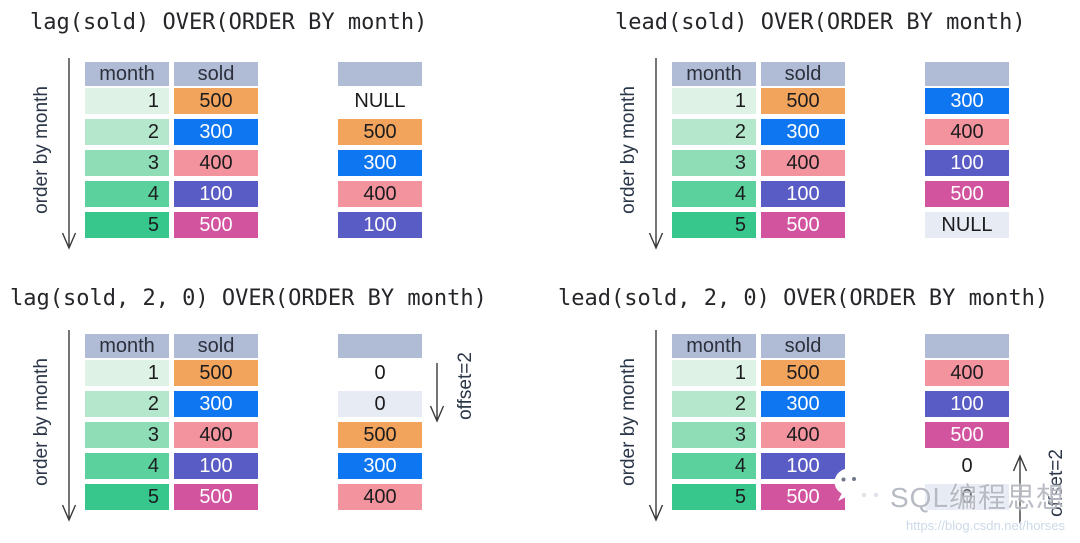  What do you see at coordinates (229, 22) in the screenshot?
I see `panel-title: lag(sold) OVER(ORDER BY month)` at bounding box center [229, 22].